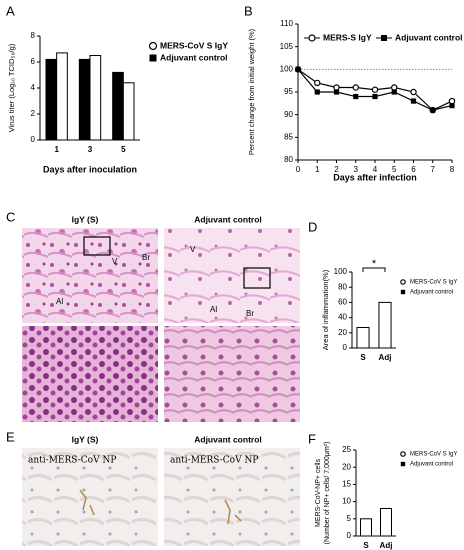 The image size is (464, 550). What do you see at coordinates (374, 269) in the screenshot?
I see `significance-bracket` at bounding box center [374, 269].